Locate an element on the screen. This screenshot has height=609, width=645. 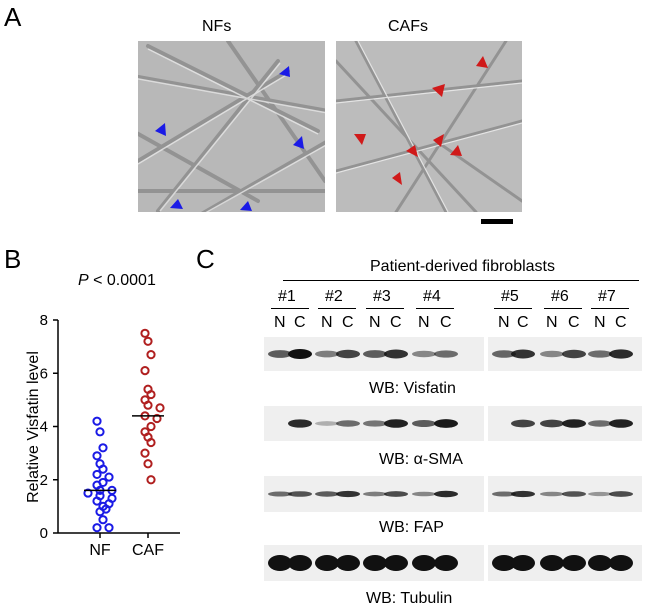
p-value-text: < 0.0001 is located at coordinates (122, 280).